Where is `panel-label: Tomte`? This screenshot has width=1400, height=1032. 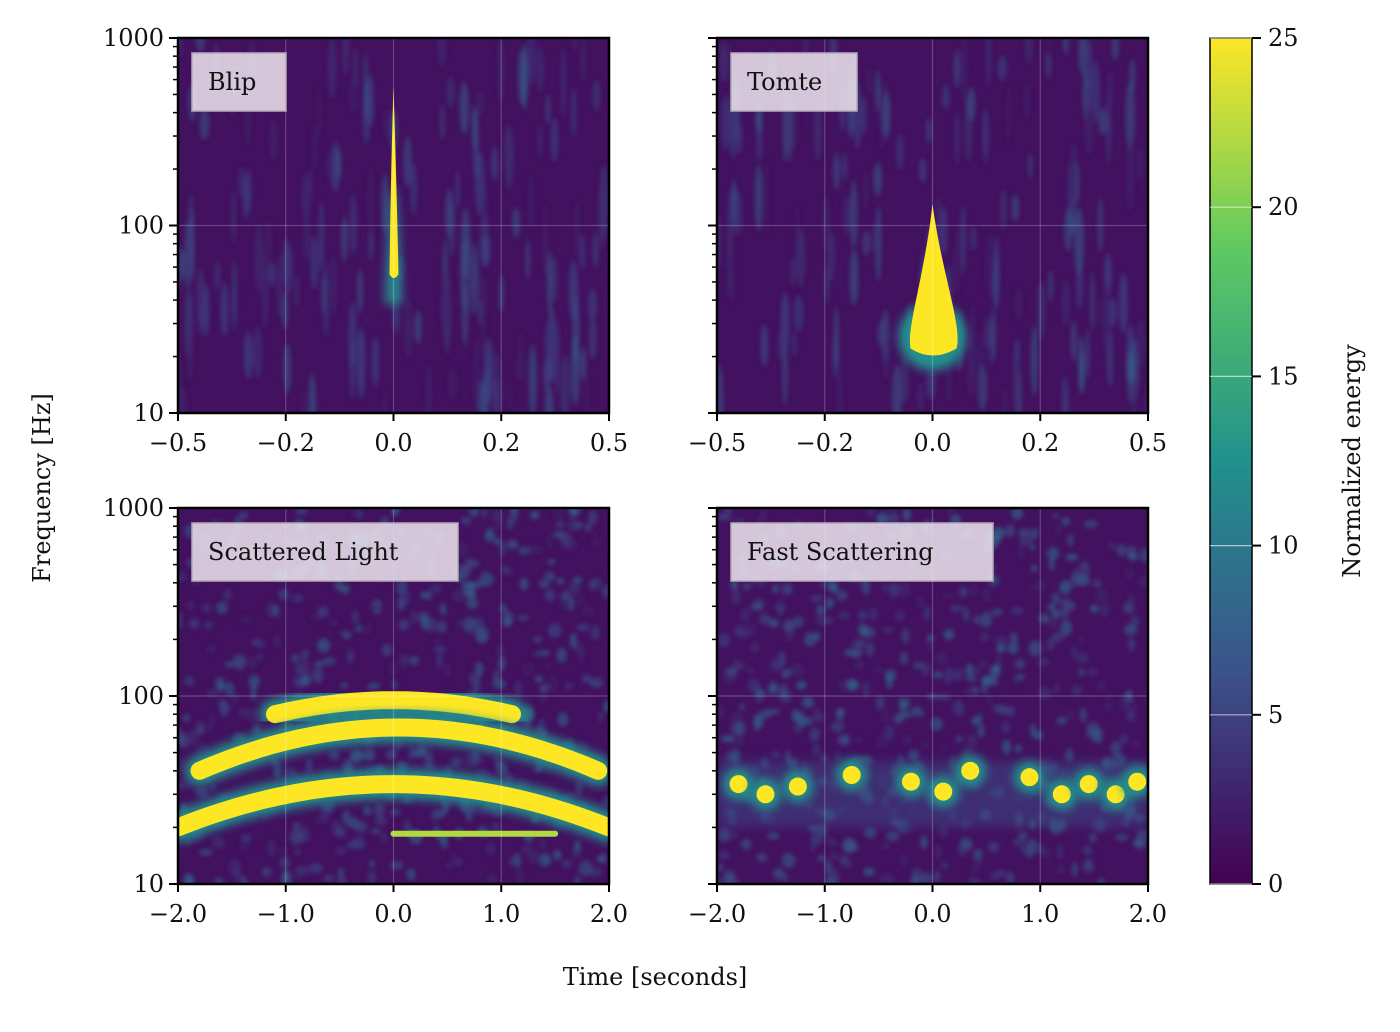 panel-label: Tomte is located at coordinates (794, 82).